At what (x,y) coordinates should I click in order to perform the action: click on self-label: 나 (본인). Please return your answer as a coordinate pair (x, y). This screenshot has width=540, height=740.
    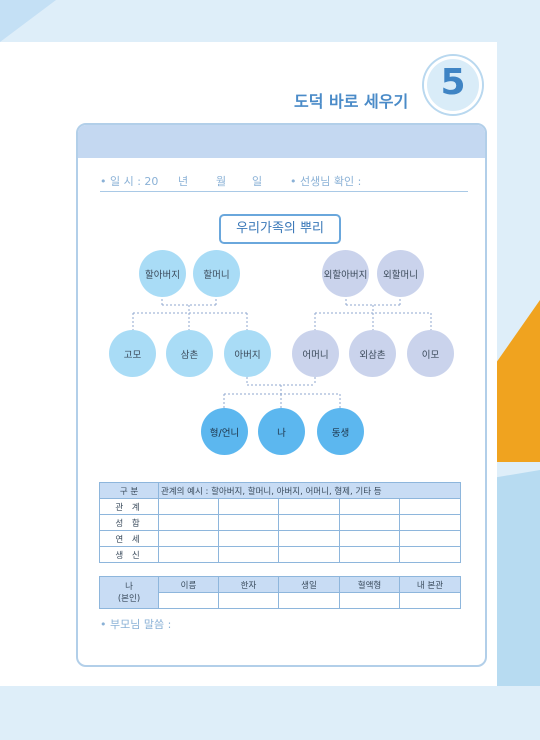
    Looking at the image, I should click on (129, 592).